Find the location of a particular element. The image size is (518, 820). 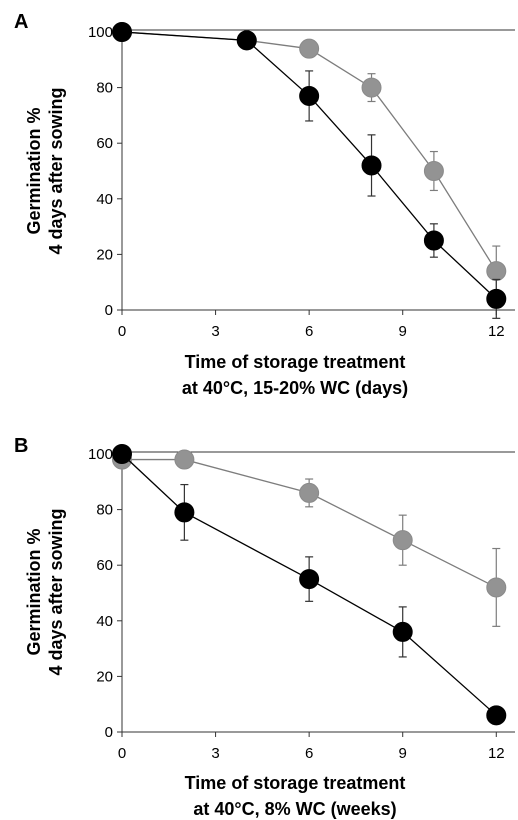

x-tick-label-a: 0 is located at coordinates (122, 331).